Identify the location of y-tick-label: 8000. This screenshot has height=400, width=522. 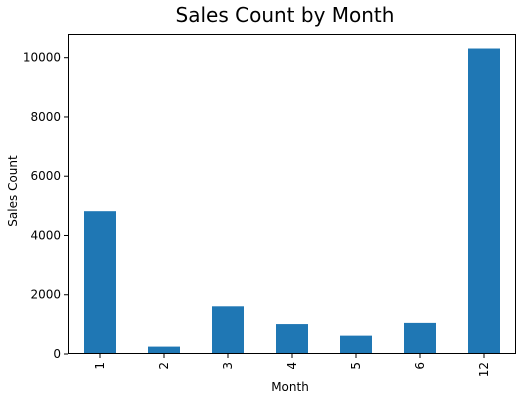
(45, 117).